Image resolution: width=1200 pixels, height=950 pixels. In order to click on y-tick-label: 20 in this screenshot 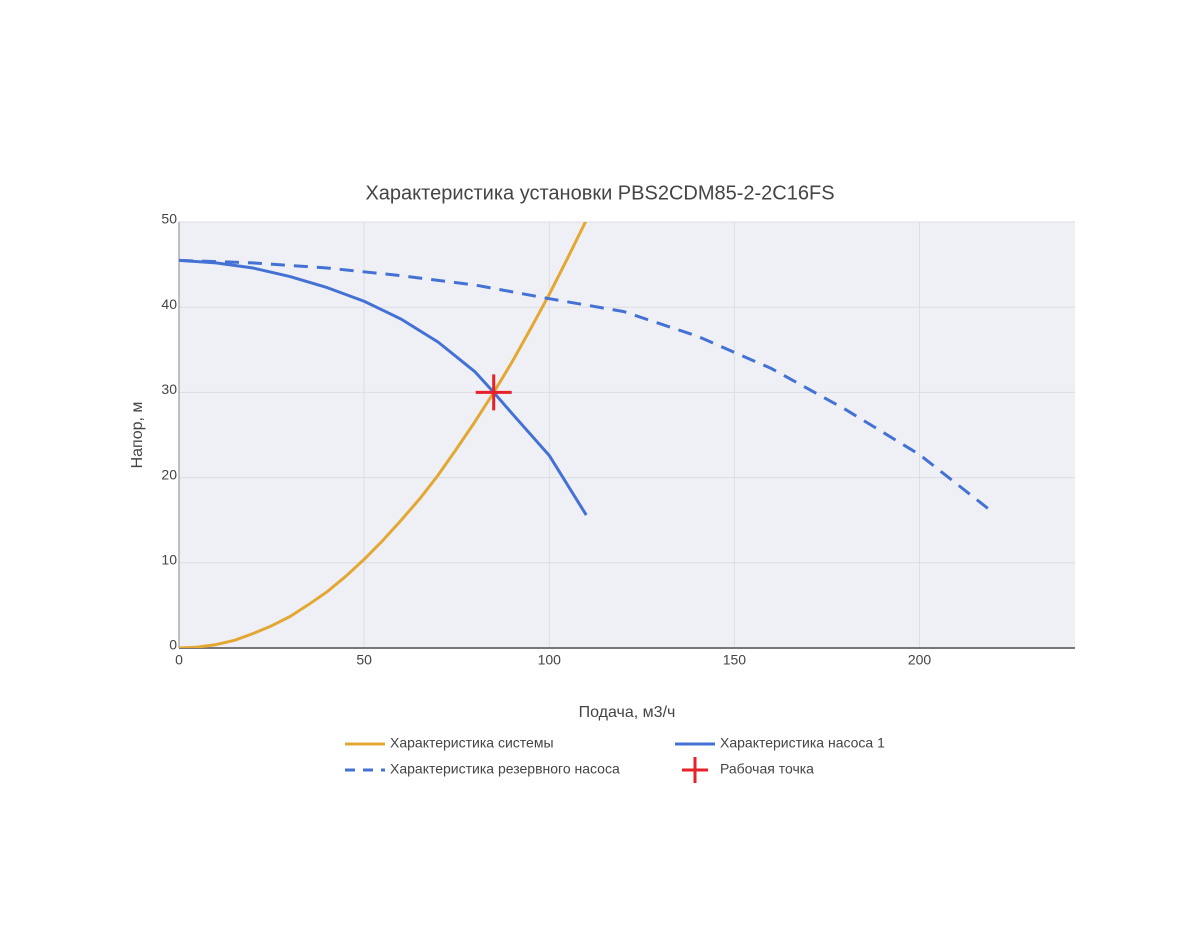, I will do `click(169, 474)`.